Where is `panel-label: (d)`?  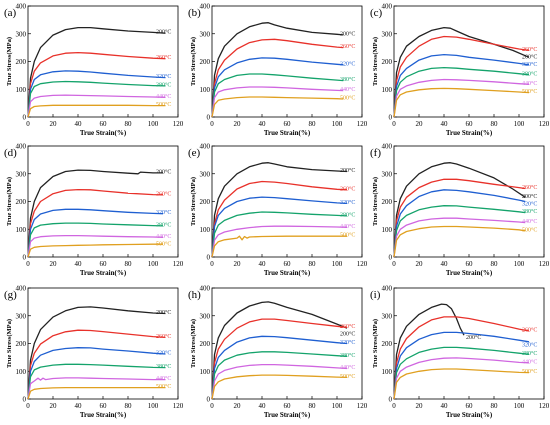
panel-label: (d) is located at coordinates (10, 153).